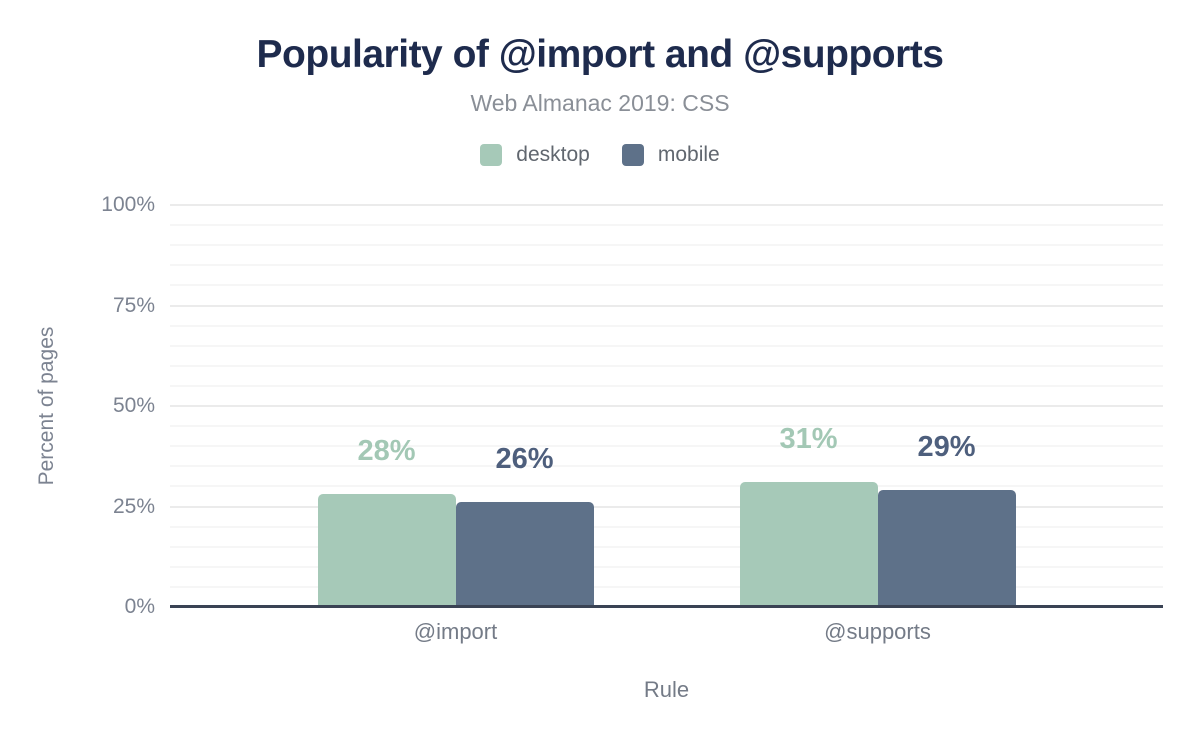 This screenshot has height=742, width=1200. I want to click on legend-item-desktop: desktop, so click(535, 155).